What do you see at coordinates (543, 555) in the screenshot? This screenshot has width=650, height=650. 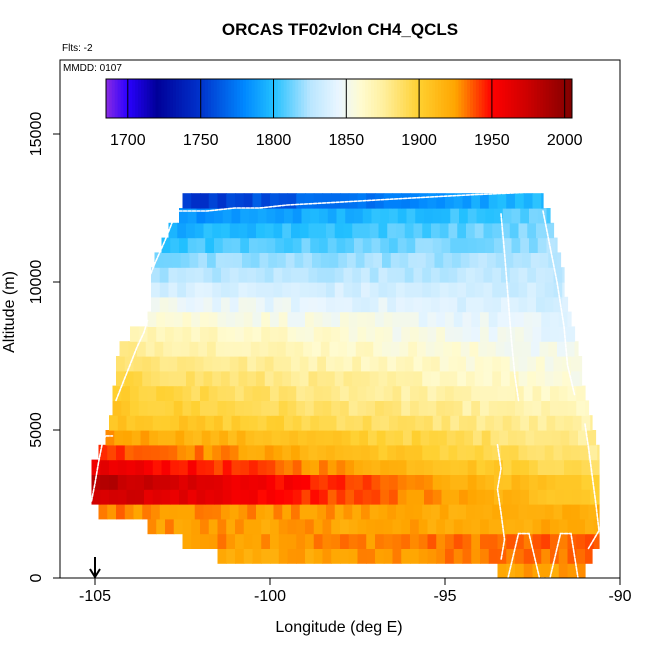 I see `flight-track-line` at bounding box center [543, 555].